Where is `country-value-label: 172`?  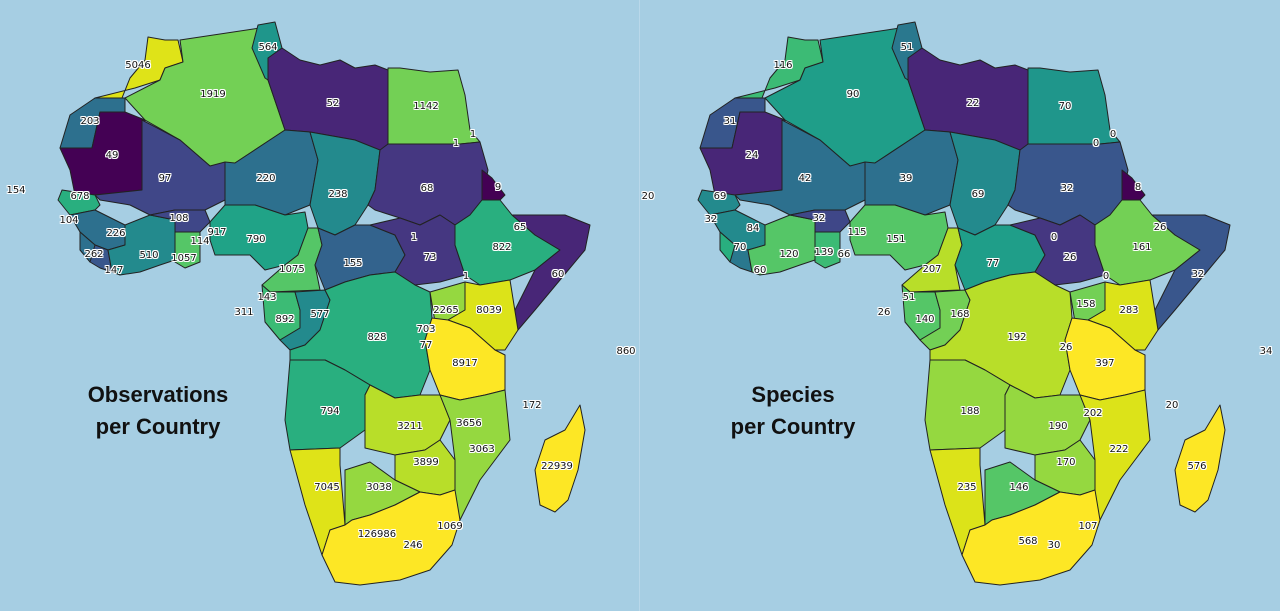 country-value-label: 172 is located at coordinates (532, 405).